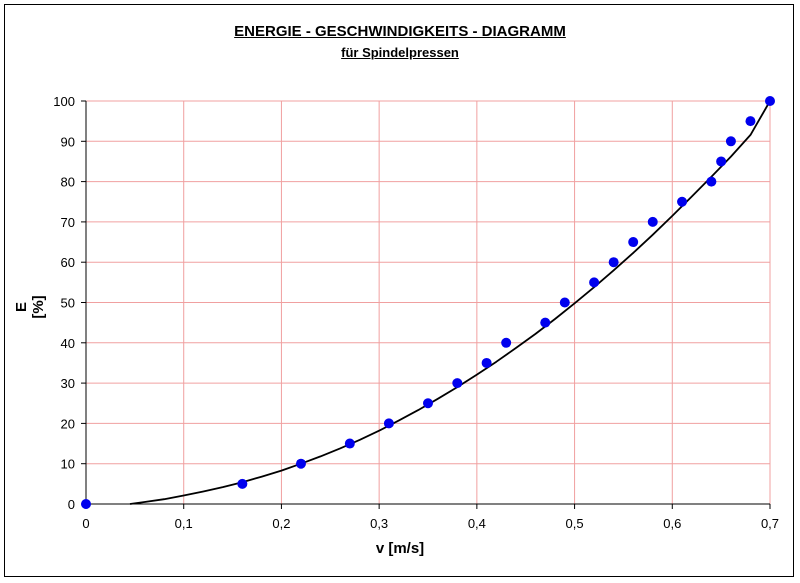 The width and height of the screenshot is (800, 583). Describe the element at coordinates (71, 504) in the screenshot. I see `y-tick-label: 0` at that location.